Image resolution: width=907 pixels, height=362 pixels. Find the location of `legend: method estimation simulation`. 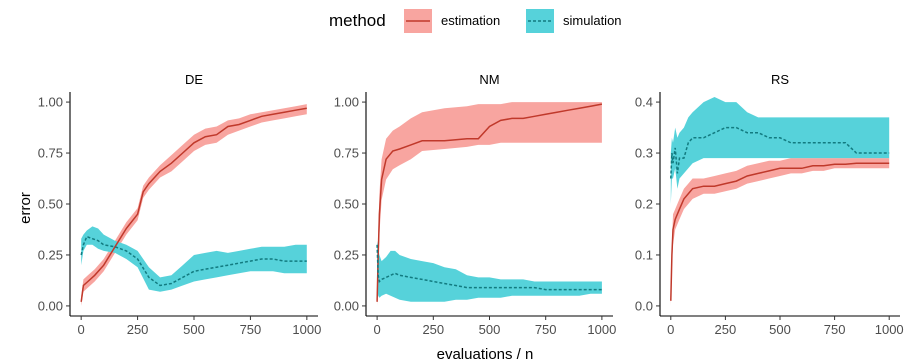

legend: method estimation simulation is located at coordinates (475, 21).